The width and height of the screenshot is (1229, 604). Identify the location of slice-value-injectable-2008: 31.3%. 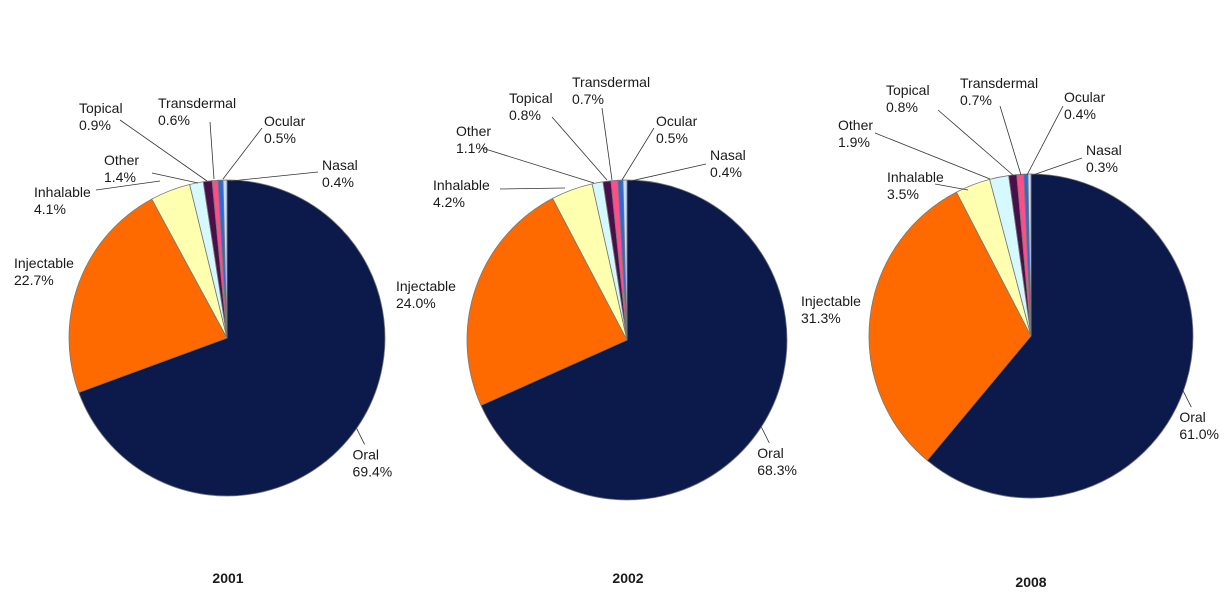
(821, 318).